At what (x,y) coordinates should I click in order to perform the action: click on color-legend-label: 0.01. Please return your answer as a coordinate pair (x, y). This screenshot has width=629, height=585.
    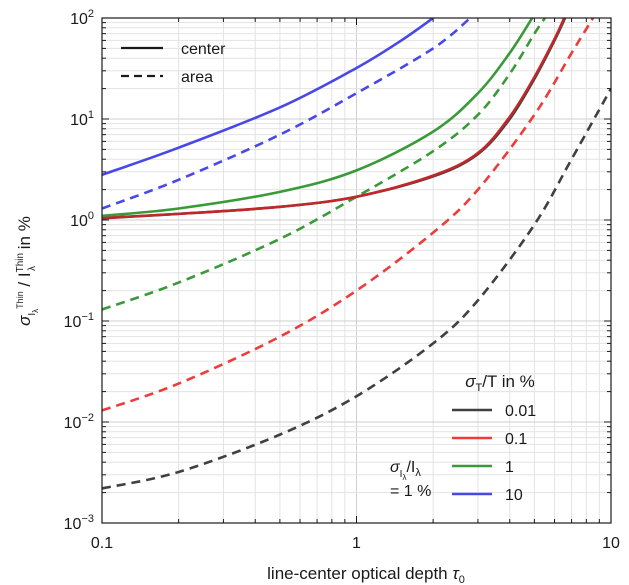
    Looking at the image, I should click on (520, 411).